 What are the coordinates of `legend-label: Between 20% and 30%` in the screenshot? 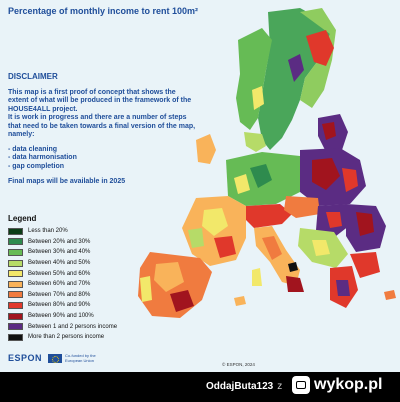 It's located at (59, 241).